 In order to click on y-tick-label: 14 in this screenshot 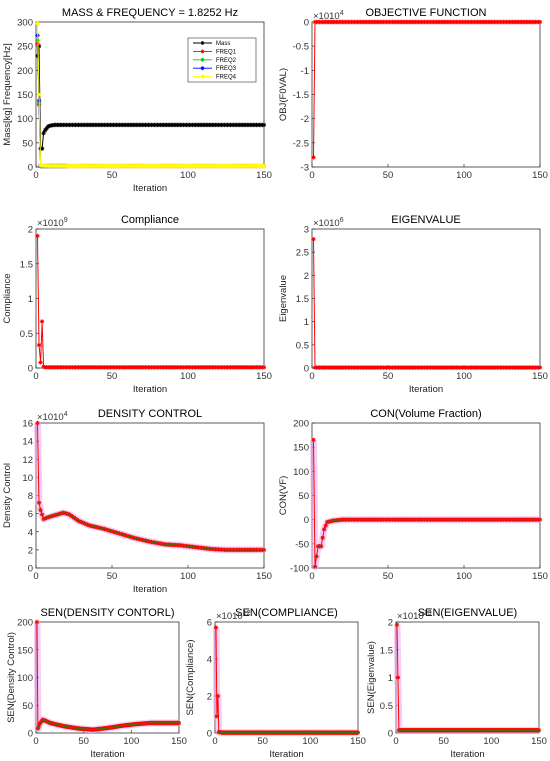, I will do `click(27, 442)`.